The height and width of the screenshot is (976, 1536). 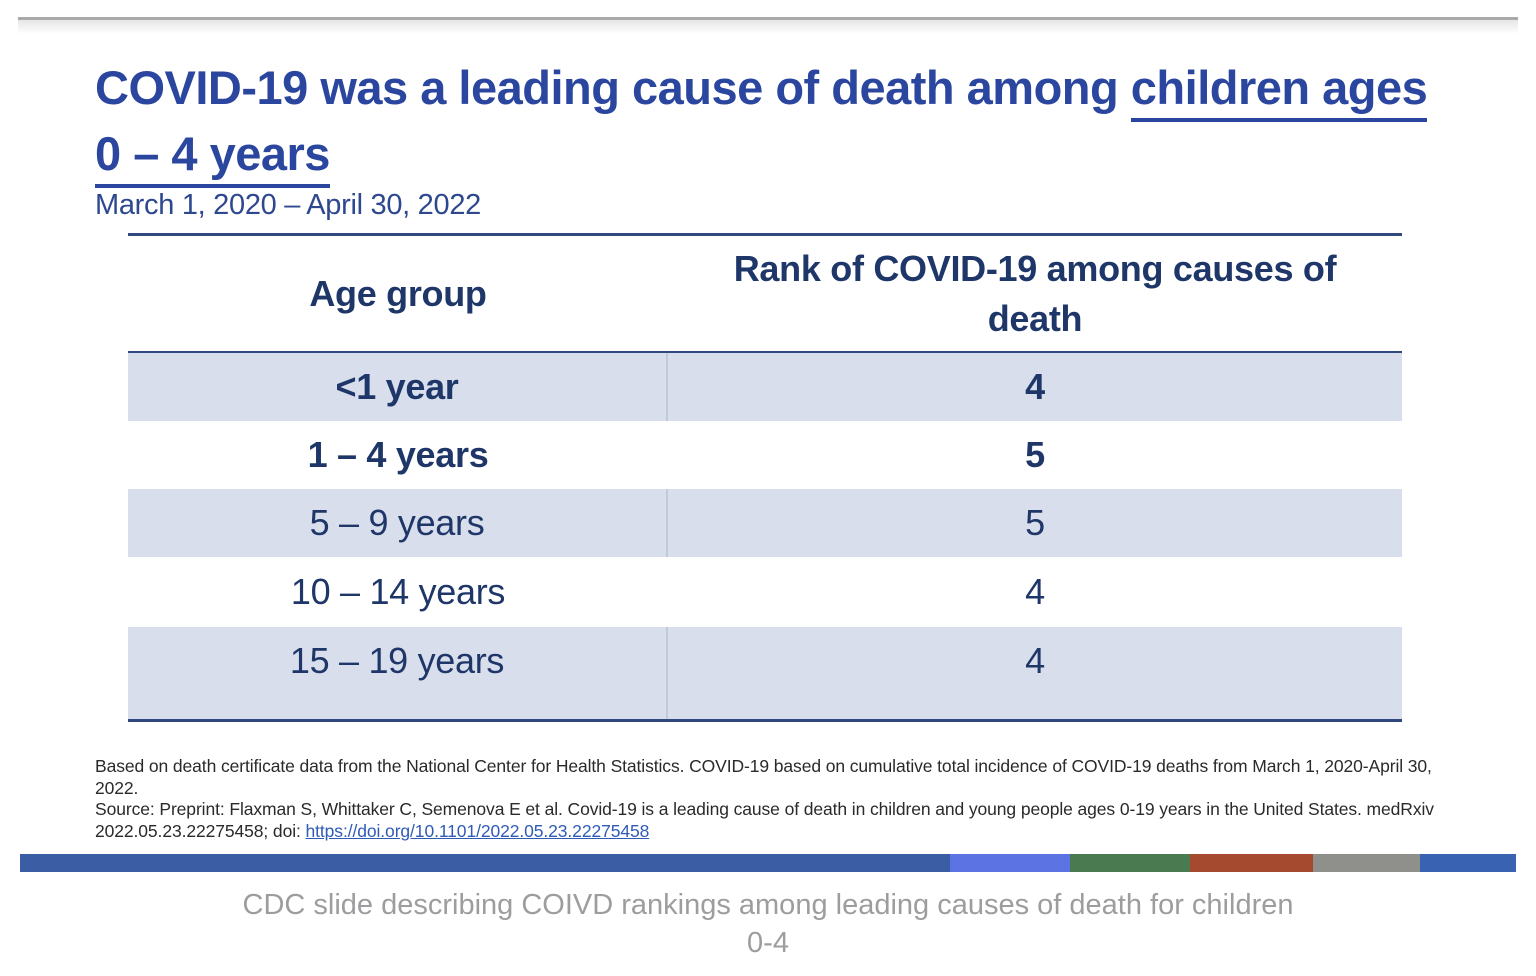 What do you see at coordinates (398, 523) in the screenshot?
I see `age-group-cell: 5 – 9 years` at bounding box center [398, 523].